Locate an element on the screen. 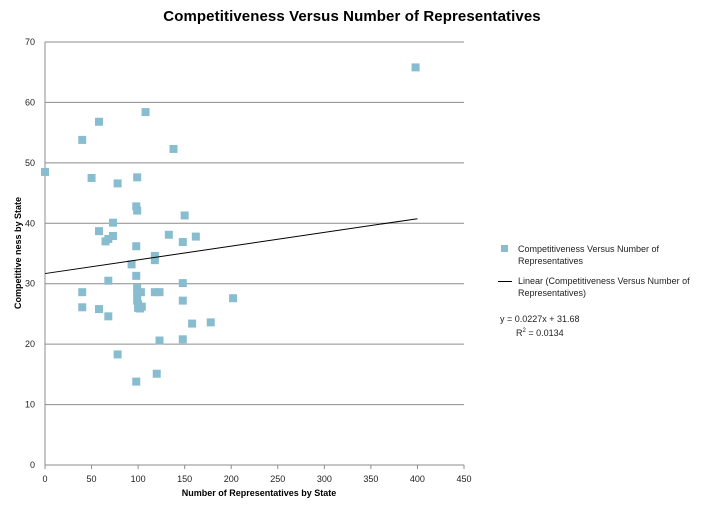 The height and width of the screenshot is (513, 704). y-tick-label-60: 60 is located at coordinates (30, 102).